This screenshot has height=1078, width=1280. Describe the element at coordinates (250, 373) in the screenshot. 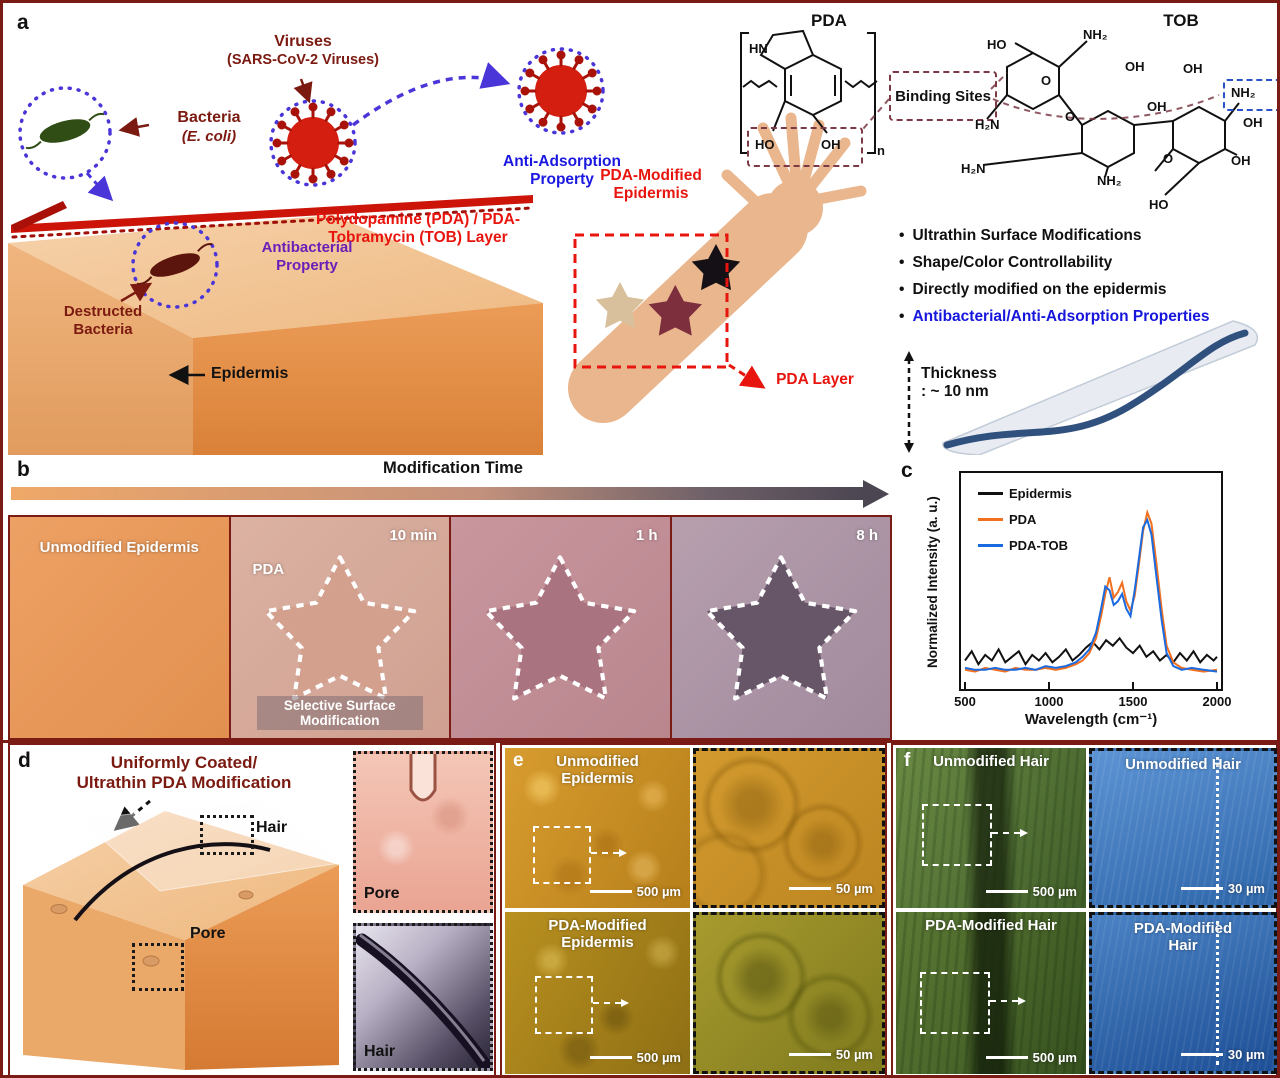

I see `epidermis-label: Epidermis` at that location.